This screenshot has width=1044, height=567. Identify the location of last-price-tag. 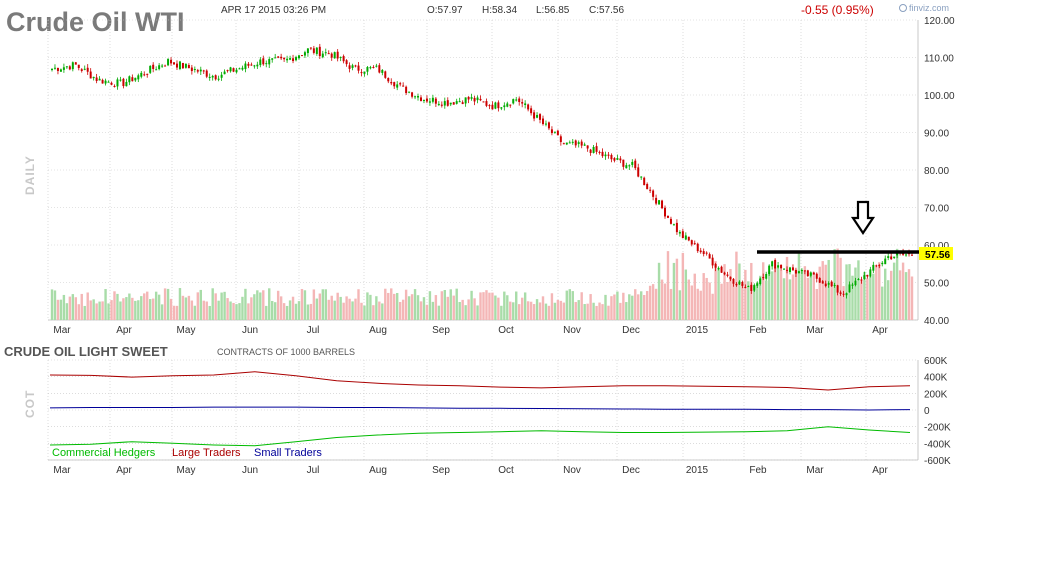
(936, 253).